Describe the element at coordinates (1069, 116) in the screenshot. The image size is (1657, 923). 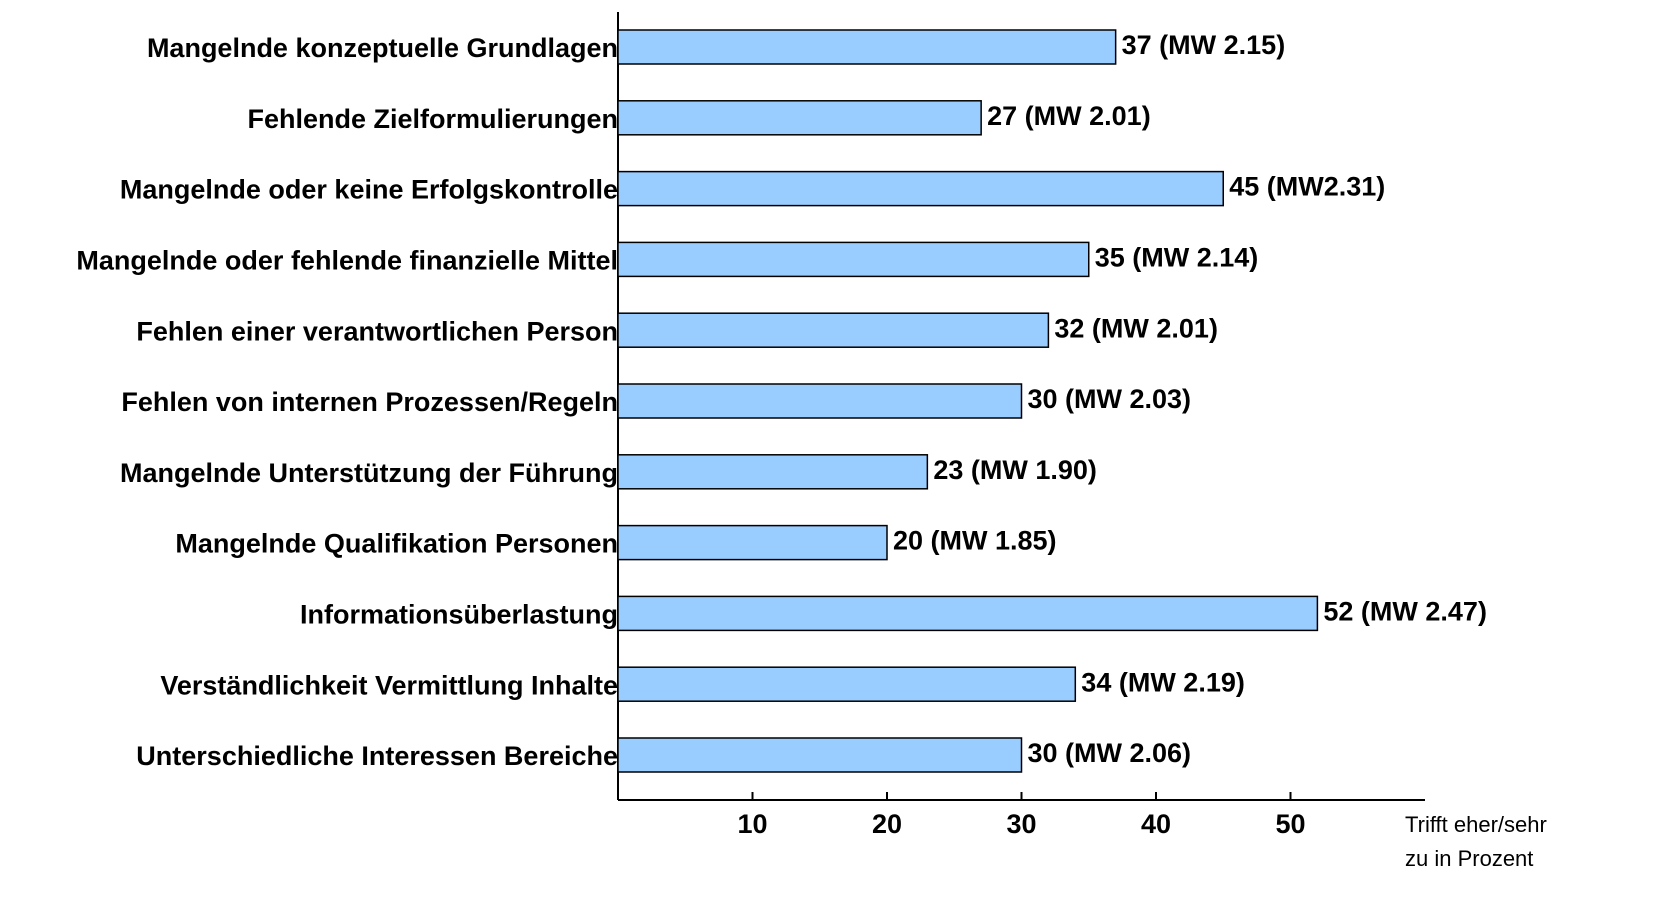
I see `value-label: 27 (MW 2.01)` at that location.